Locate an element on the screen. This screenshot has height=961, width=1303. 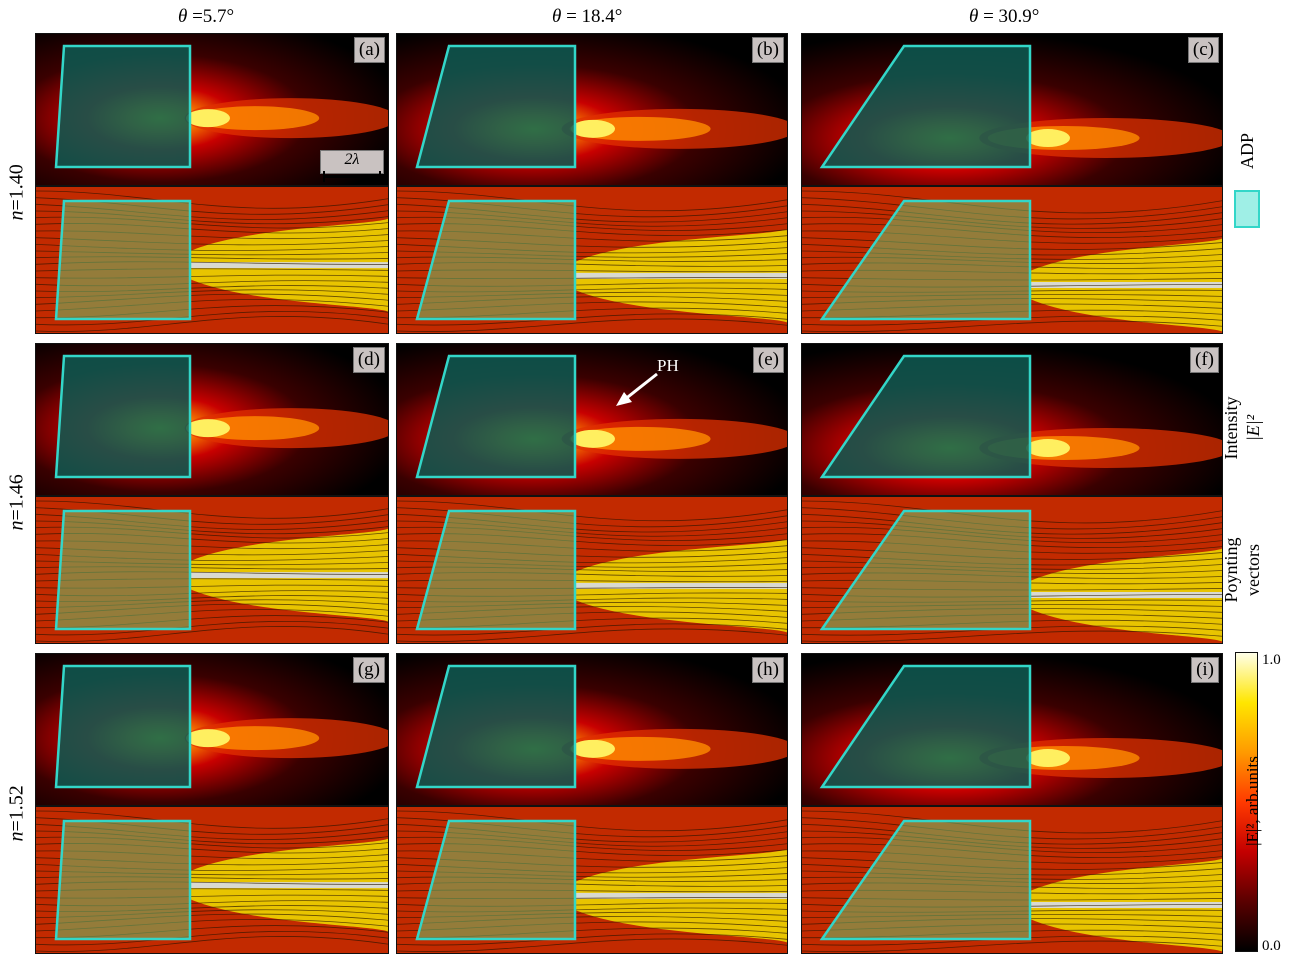
panel-tag-1: (a) is located at coordinates (369, 50).